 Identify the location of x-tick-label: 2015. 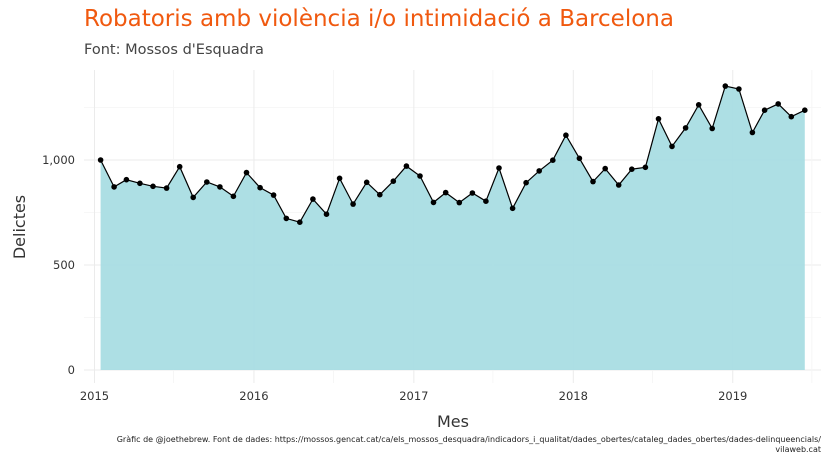
(94, 396).